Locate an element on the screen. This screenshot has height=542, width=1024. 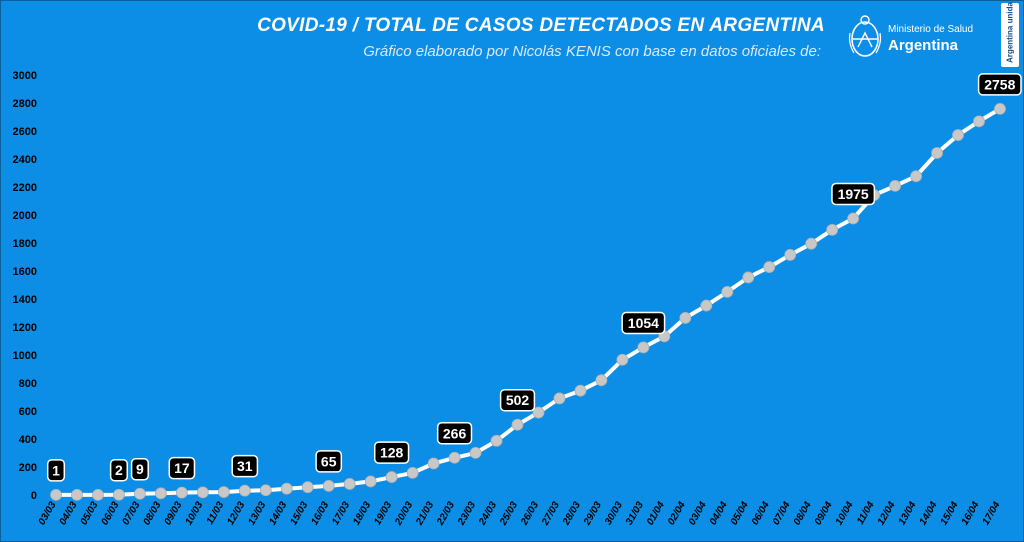
x-tick-label: 02/04 is located at coordinates (677, 514).